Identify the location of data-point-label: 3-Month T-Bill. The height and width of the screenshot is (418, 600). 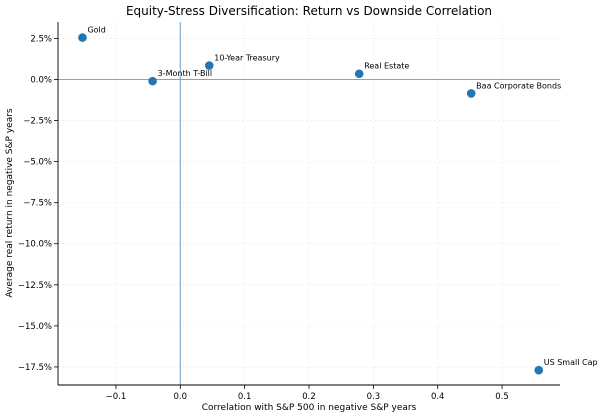
(185, 73).